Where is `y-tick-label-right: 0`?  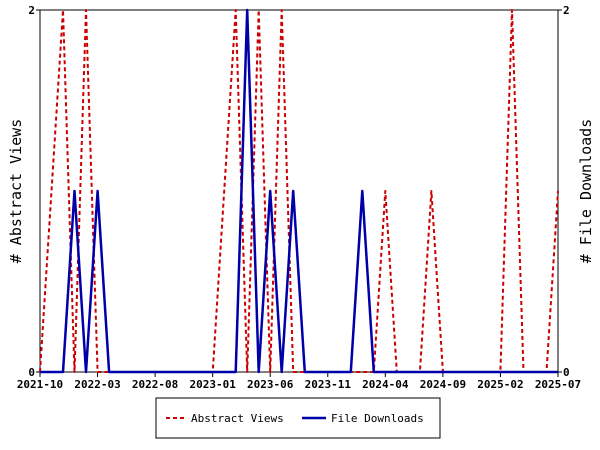 y-tick-label-right: 0 is located at coordinates (566, 372).